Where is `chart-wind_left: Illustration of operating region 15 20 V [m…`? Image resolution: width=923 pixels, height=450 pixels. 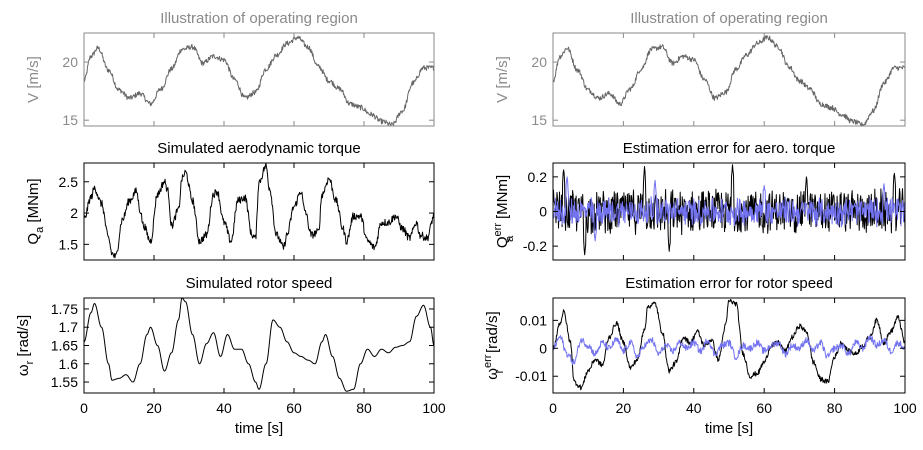
chart-wind_left: Illustration of operating region 15 20 V [m… is located at coordinates (230, 69).